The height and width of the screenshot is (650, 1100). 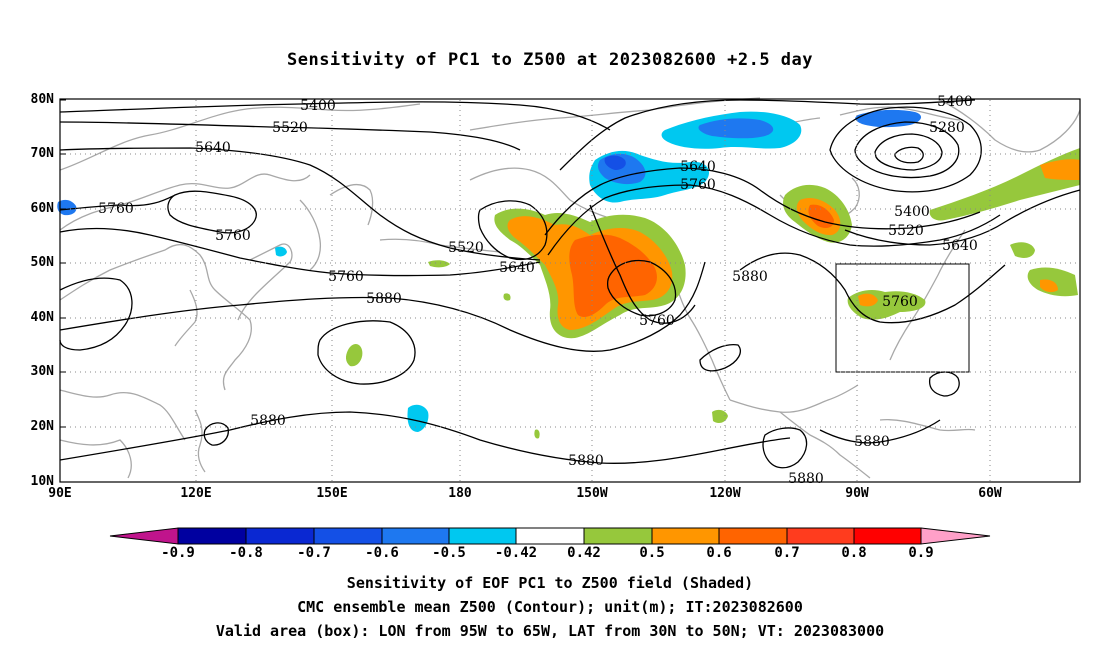 What do you see at coordinates (42, 99) in the screenshot?
I see `lat-label-80n: 80N` at bounding box center [42, 99].